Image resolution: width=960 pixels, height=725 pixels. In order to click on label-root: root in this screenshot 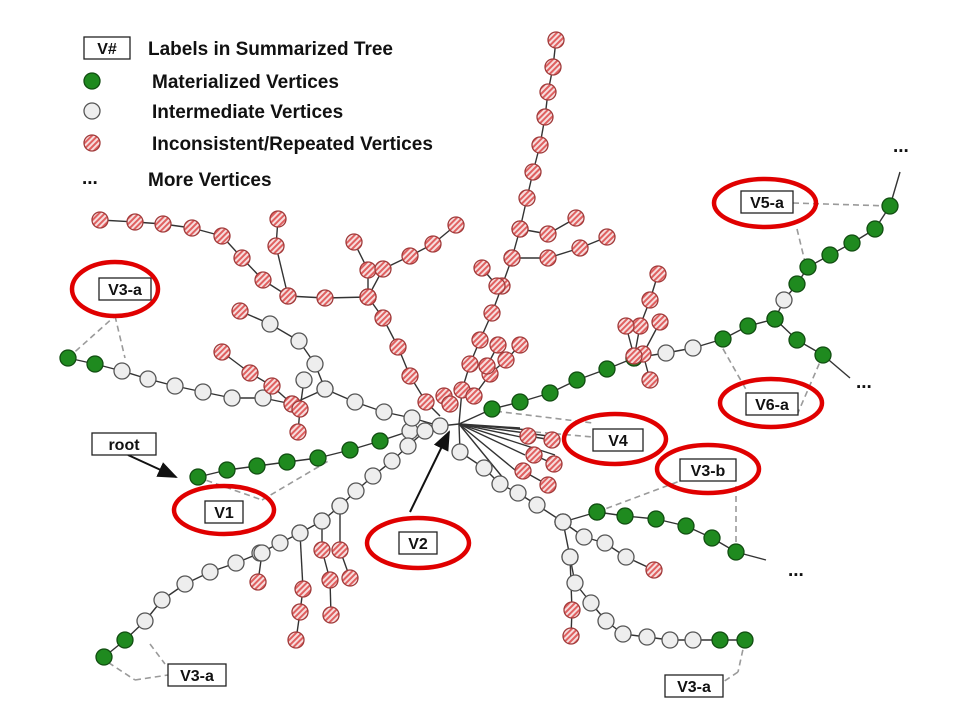, I will do `click(124, 444)`.